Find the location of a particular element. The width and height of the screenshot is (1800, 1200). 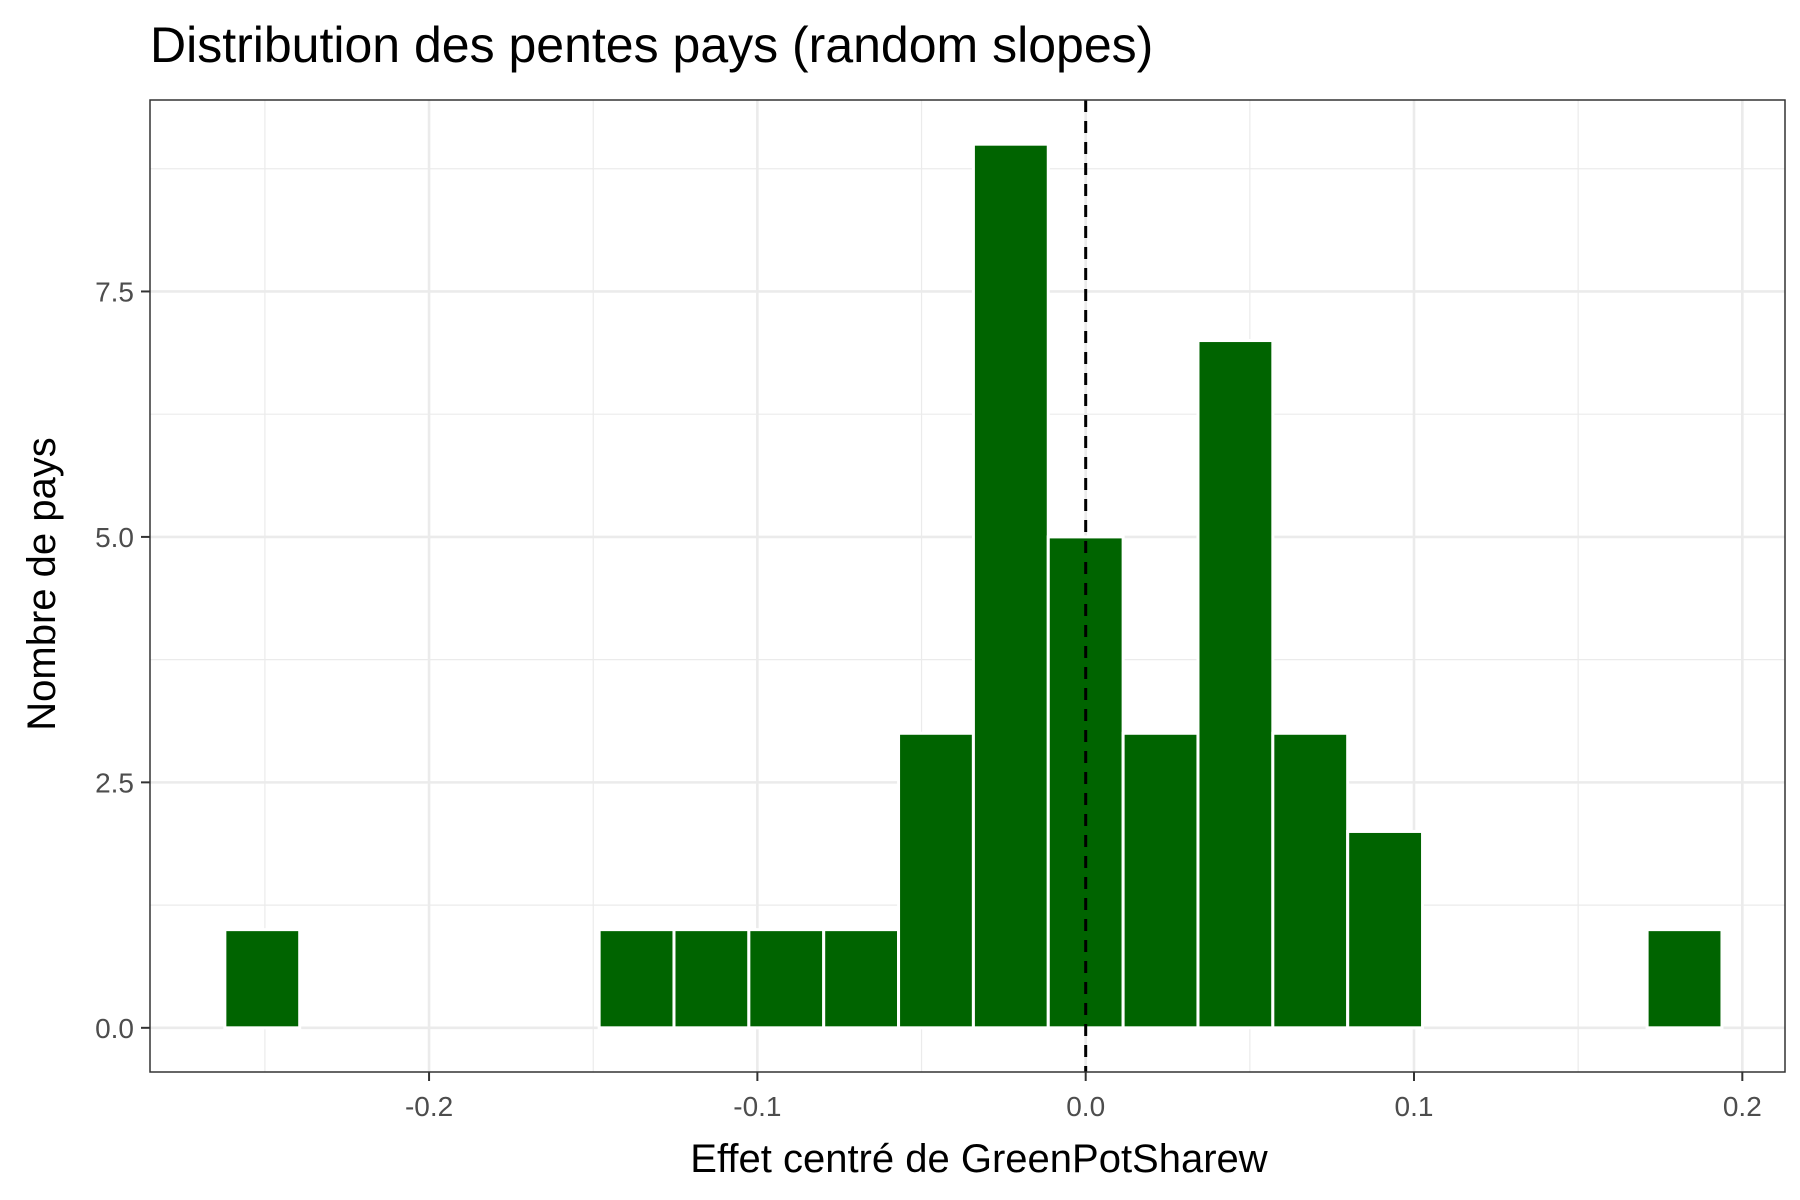

x-tick-label: 0.2 is located at coordinates (1742, 1106).